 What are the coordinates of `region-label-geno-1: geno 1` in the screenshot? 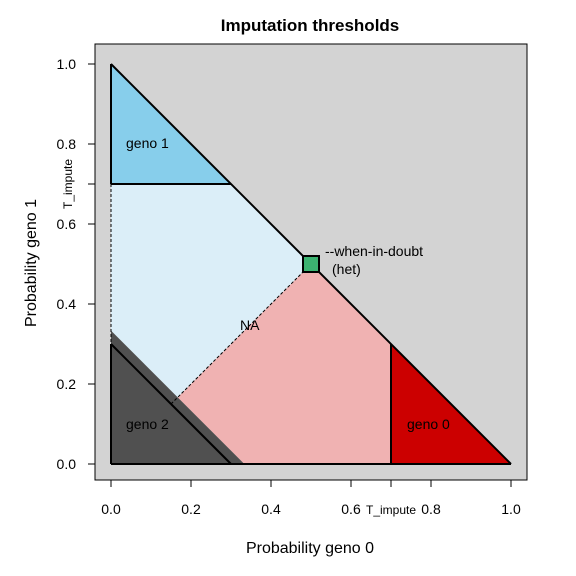 It's located at (147, 143).